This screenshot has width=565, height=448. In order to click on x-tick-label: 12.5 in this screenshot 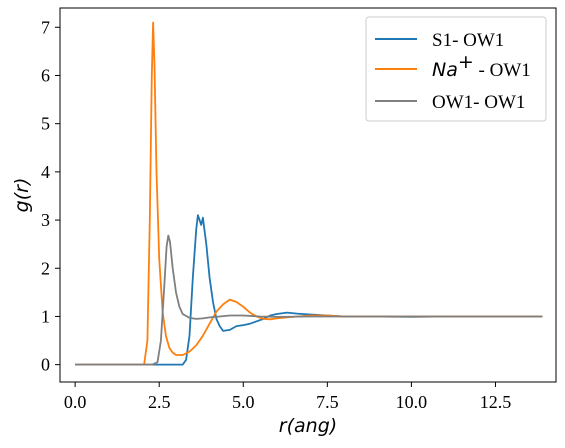, I will do `click(496, 402)`.